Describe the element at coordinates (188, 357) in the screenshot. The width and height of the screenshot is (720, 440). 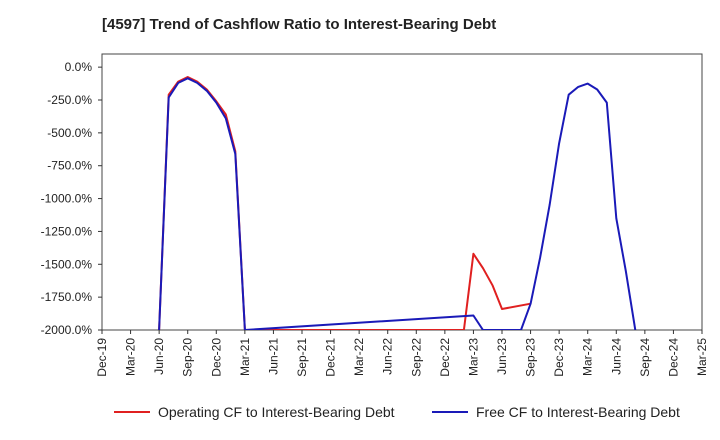
I see `x-tick-label: Sep-20` at that location.